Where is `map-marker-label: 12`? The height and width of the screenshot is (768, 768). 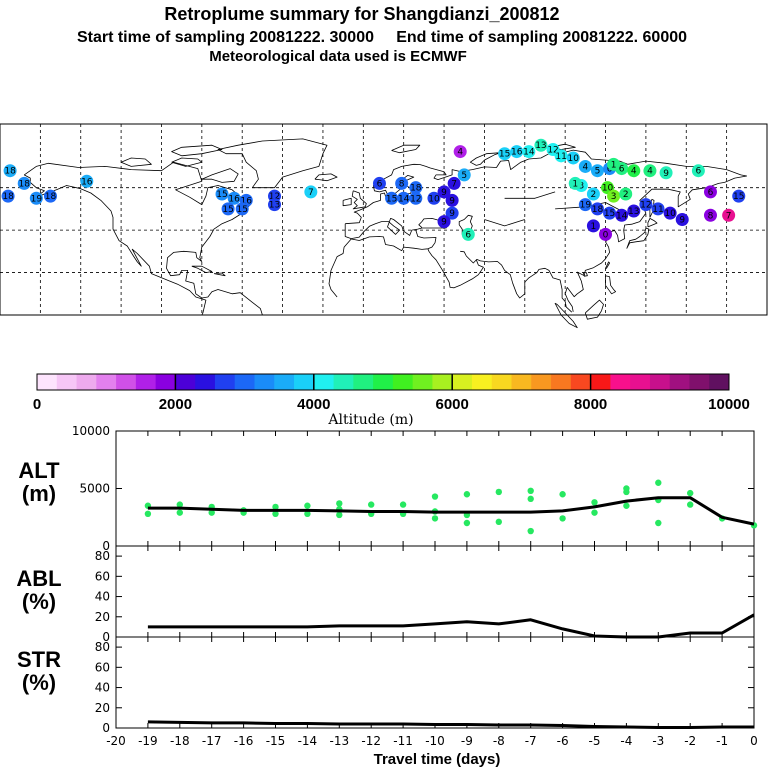
map-marker-label: 12 is located at coordinates (274, 197).